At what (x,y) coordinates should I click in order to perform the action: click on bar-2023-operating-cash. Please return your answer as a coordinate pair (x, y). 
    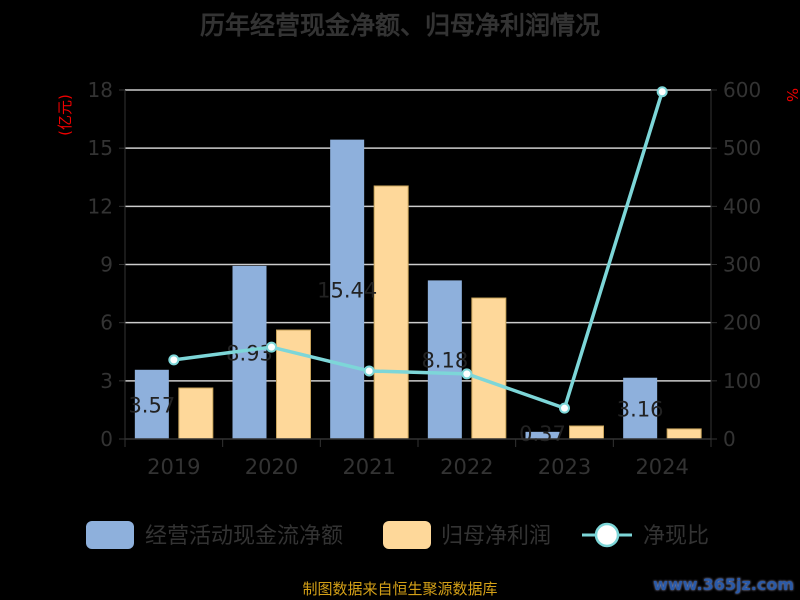
    Looking at the image, I should click on (542, 435).